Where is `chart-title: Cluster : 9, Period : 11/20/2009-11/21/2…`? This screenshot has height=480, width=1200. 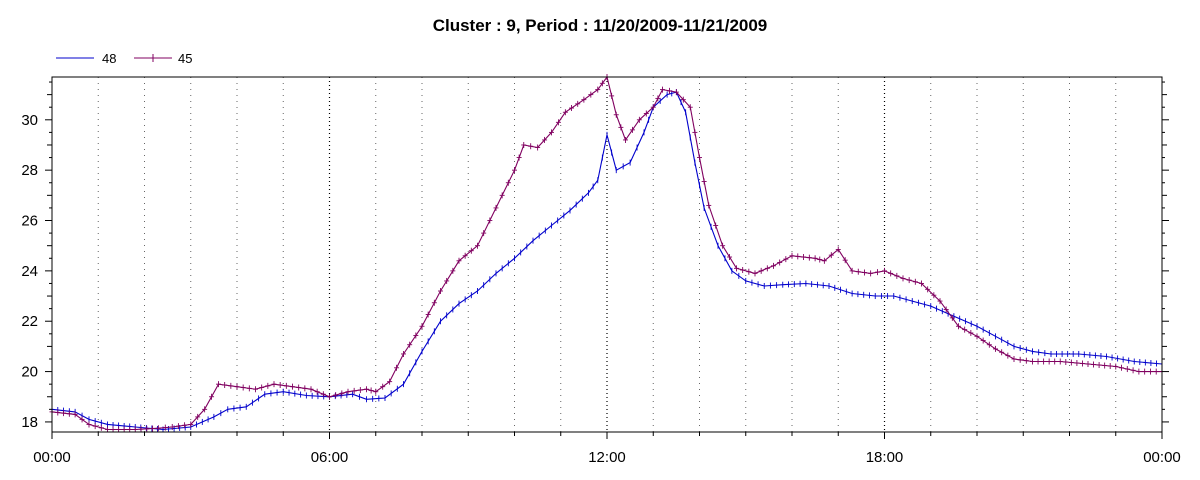 chart-title: Cluster : 9, Period : 11/20/2009-11/21/2… is located at coordinates (600, 25).